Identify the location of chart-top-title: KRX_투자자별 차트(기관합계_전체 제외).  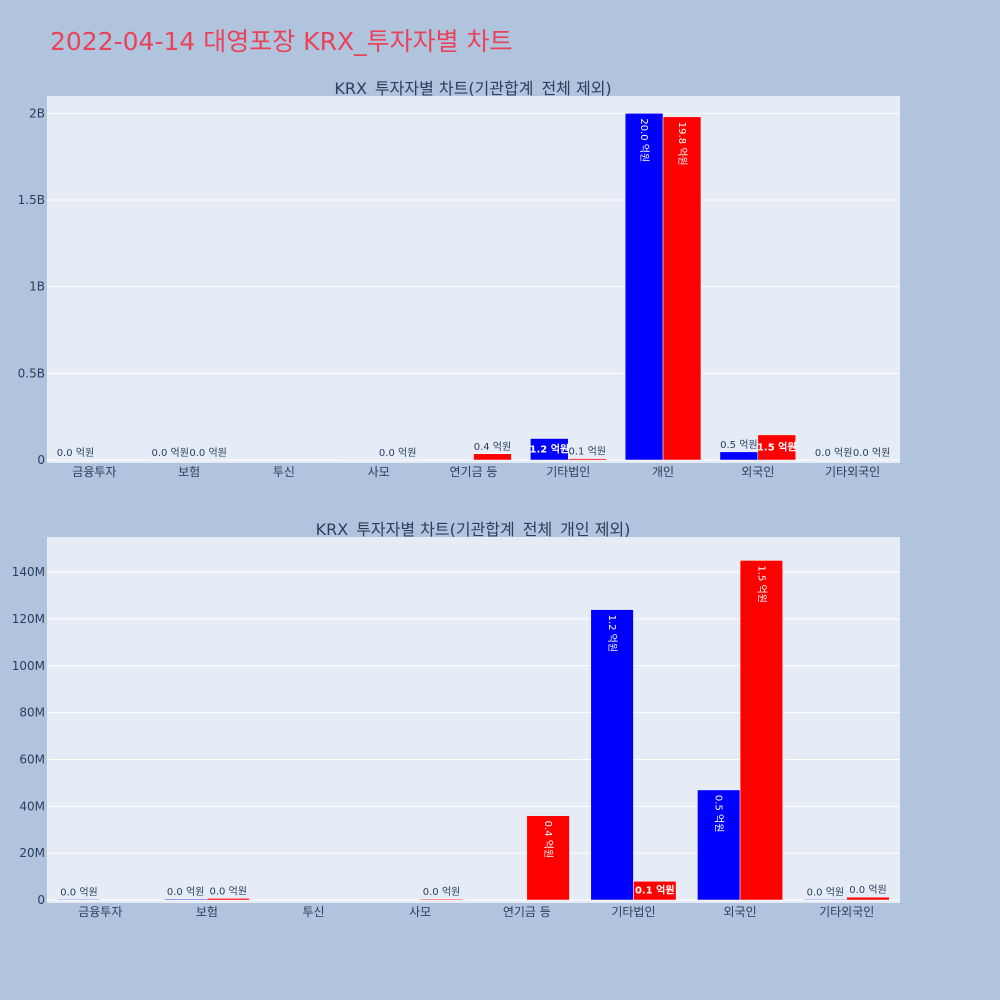
(472, 89).